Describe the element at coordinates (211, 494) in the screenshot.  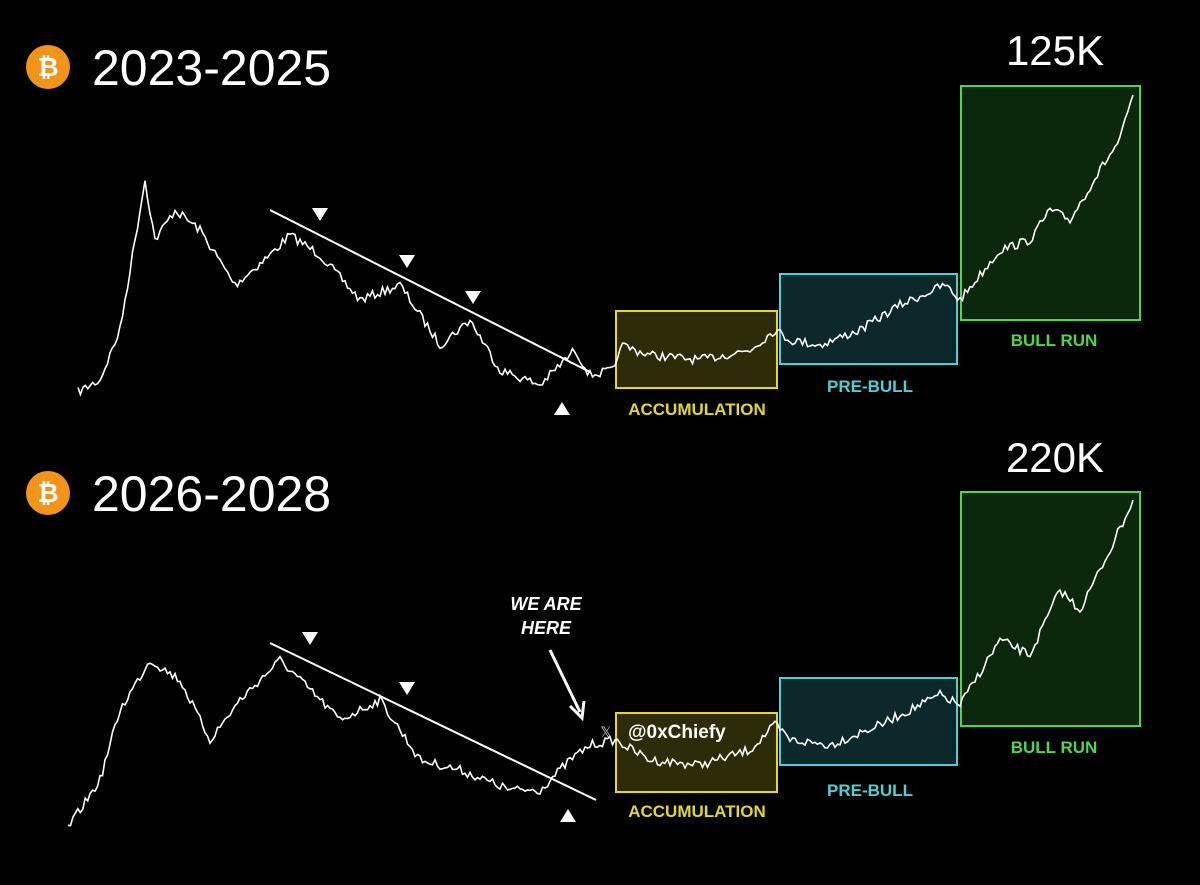
I see `panel-title: 2026-2028` at that location.